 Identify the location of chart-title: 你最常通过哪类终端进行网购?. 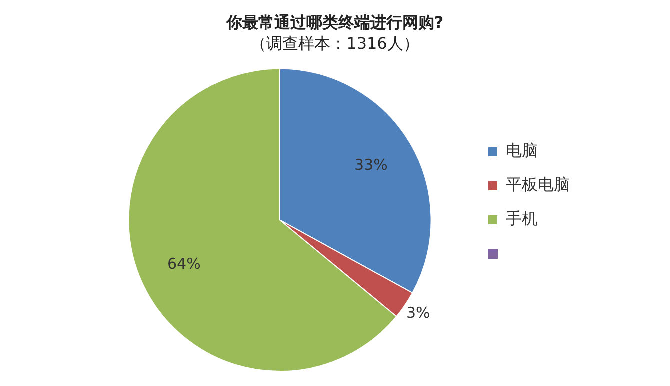
(334, 22).